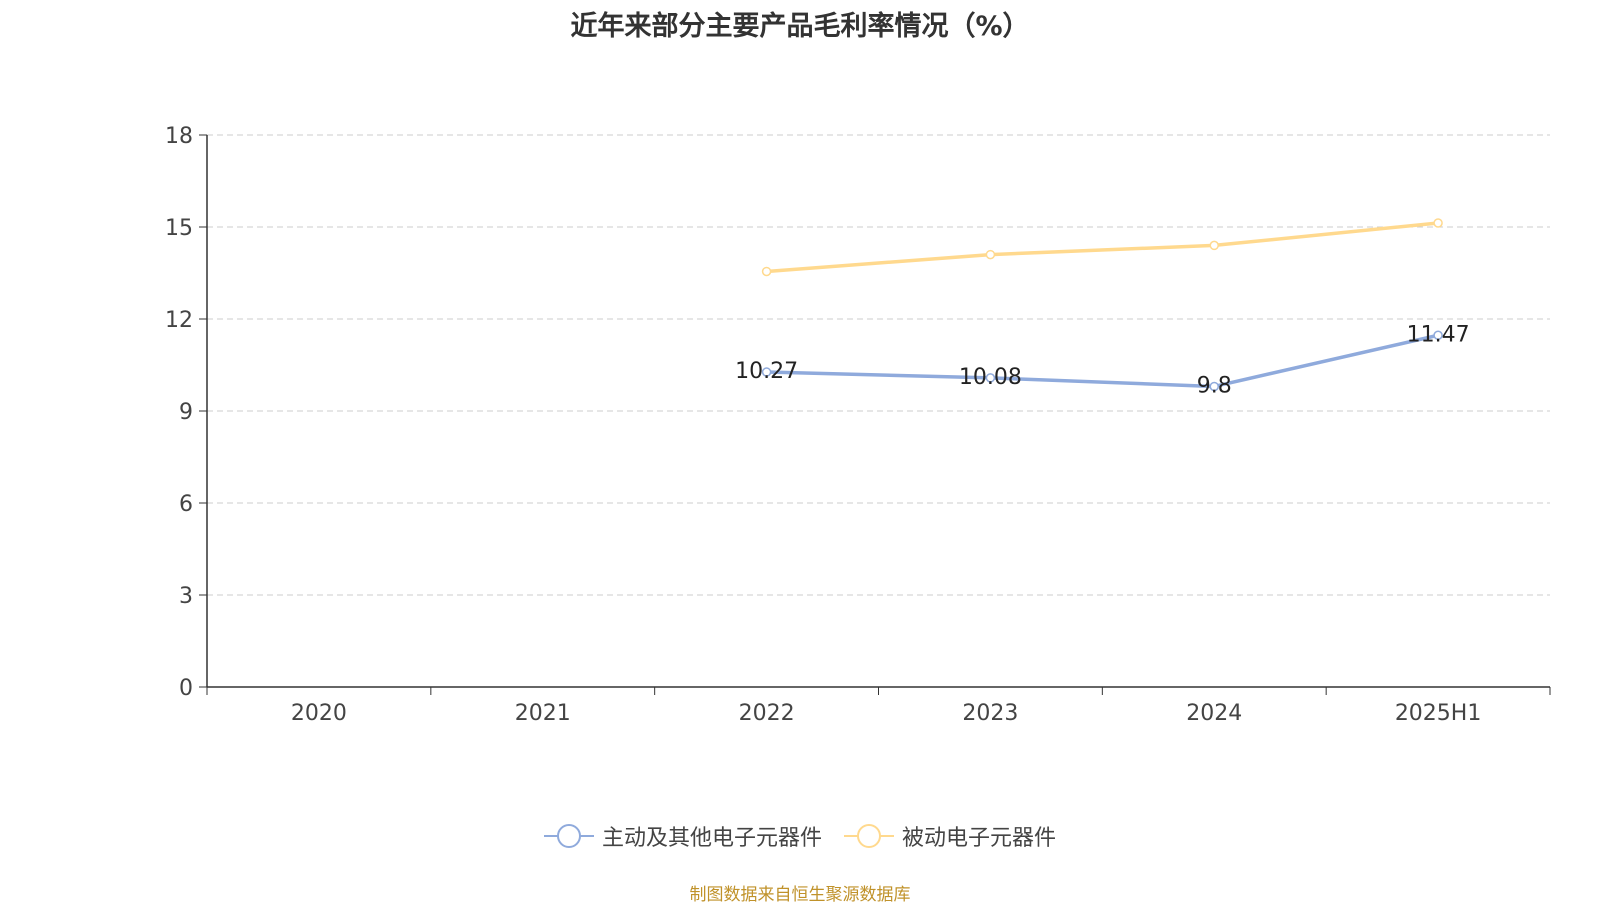 The height and width of the screenshot is (905, 1600). I want to click on data-label: 10.27, so click(766, 371).